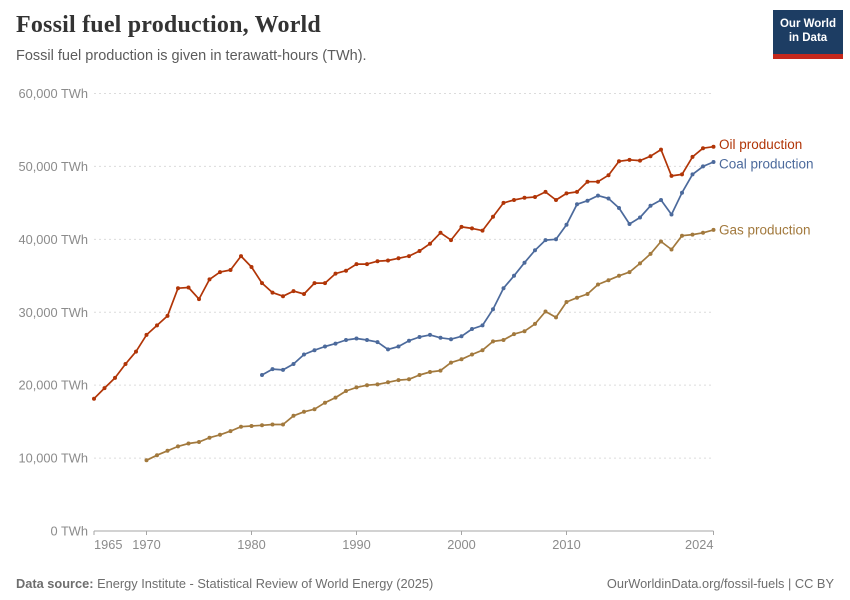 This screenshot has width=850, height=600. Describe the element at coordinates (760, 144) in the screenshot. I see `series-label-oil-production: Oil production` at that location.